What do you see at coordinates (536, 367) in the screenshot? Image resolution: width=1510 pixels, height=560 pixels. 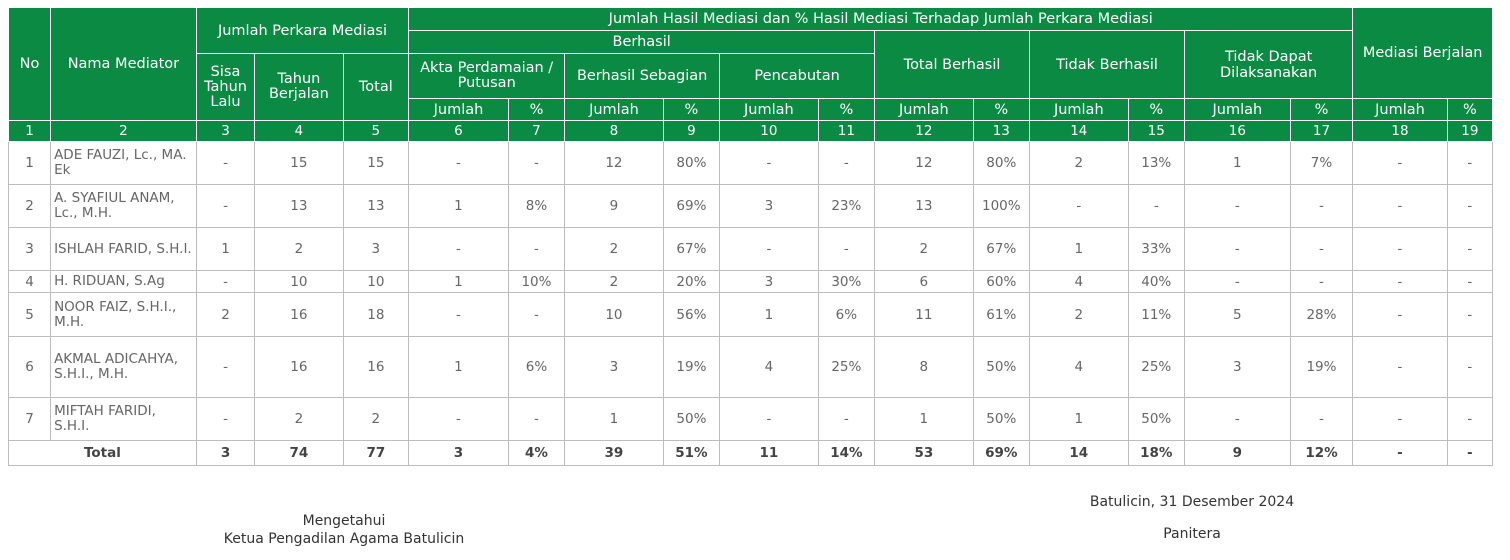 I see `table-cell: 6%` at bounding box center [536, 367].